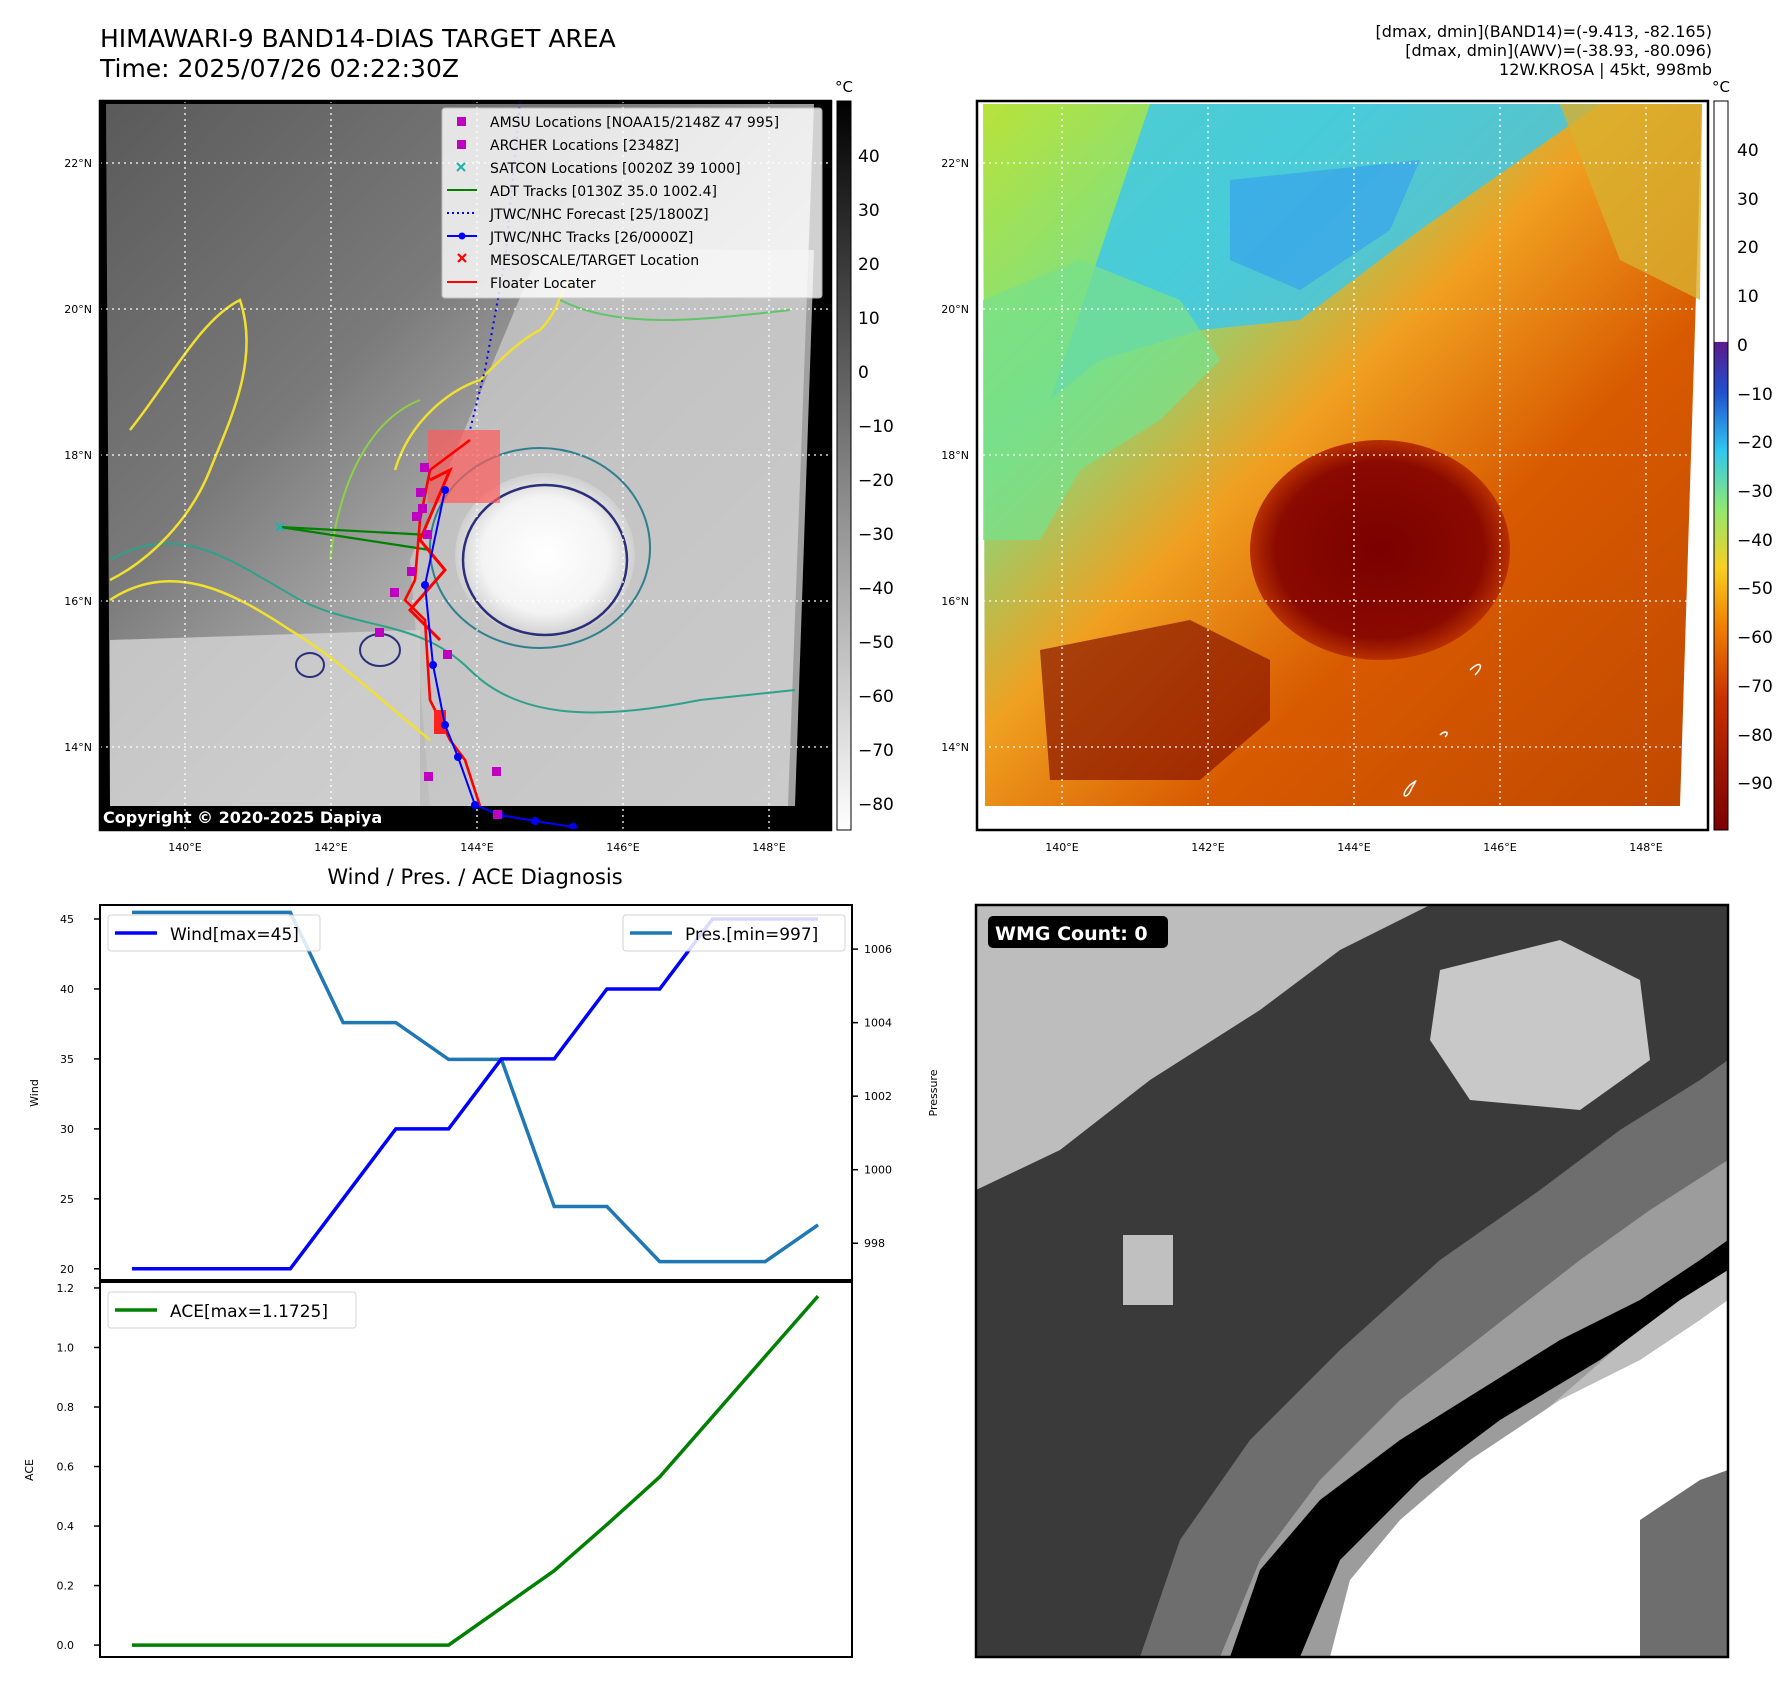  What do you see at coordinates (249, 1312) in the screenshot?
I see `ace-legend-label: ACE[max=1.1725]` at bounding box center [249, 1312].